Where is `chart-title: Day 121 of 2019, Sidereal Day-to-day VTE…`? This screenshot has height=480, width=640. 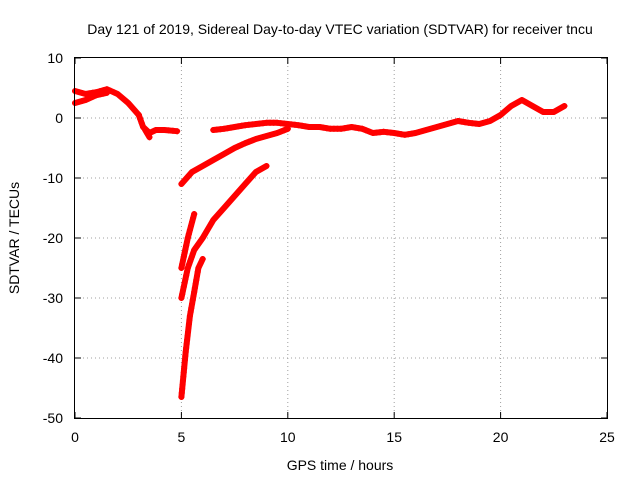 chart-title: Day 121 of 2019, Sidereal Day-to-day VTE… is located at coordinates (340, 29).